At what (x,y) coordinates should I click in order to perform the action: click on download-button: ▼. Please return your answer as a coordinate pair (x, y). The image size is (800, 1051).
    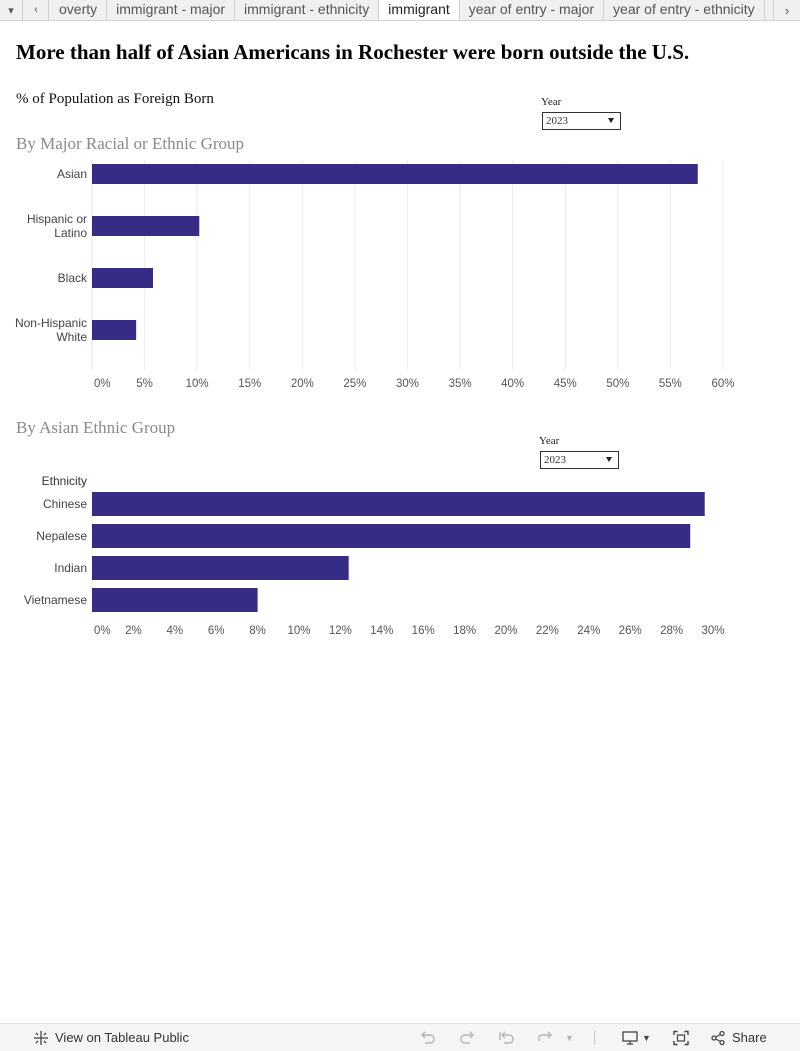
    Looking at the image, I should click on (636, 1037).